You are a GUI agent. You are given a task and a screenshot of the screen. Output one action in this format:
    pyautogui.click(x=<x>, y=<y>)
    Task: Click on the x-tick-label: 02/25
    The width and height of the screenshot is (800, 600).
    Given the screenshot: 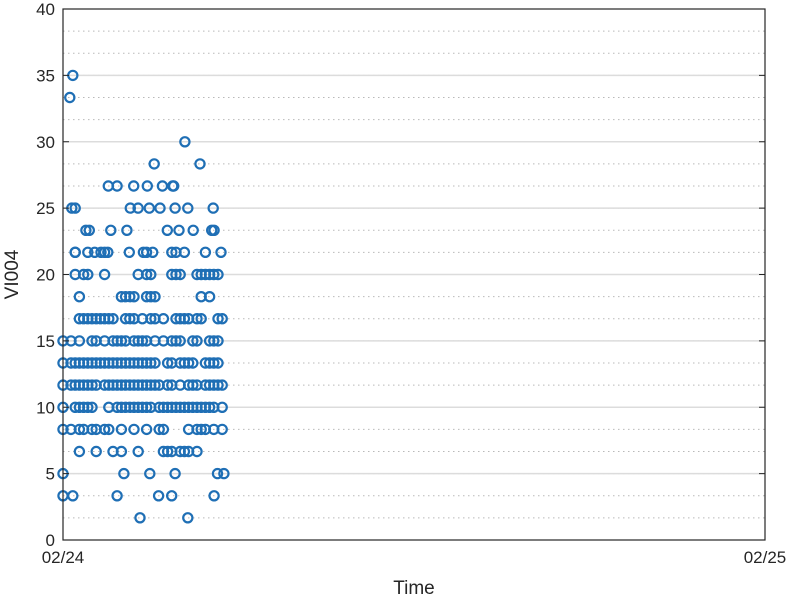 What is the action you would take?
    pyautogui.click(x=765, y=557)
    